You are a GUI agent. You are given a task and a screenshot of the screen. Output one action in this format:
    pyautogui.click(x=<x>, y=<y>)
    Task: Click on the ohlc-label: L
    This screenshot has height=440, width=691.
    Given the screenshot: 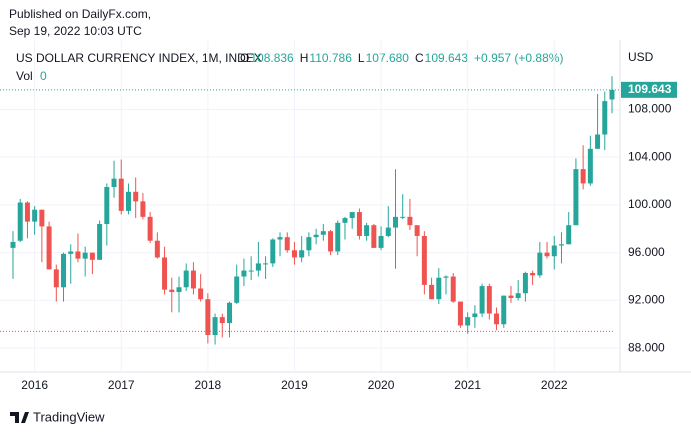 What is the action you would take?
    pyautogui.click(x=361, y=58)
    